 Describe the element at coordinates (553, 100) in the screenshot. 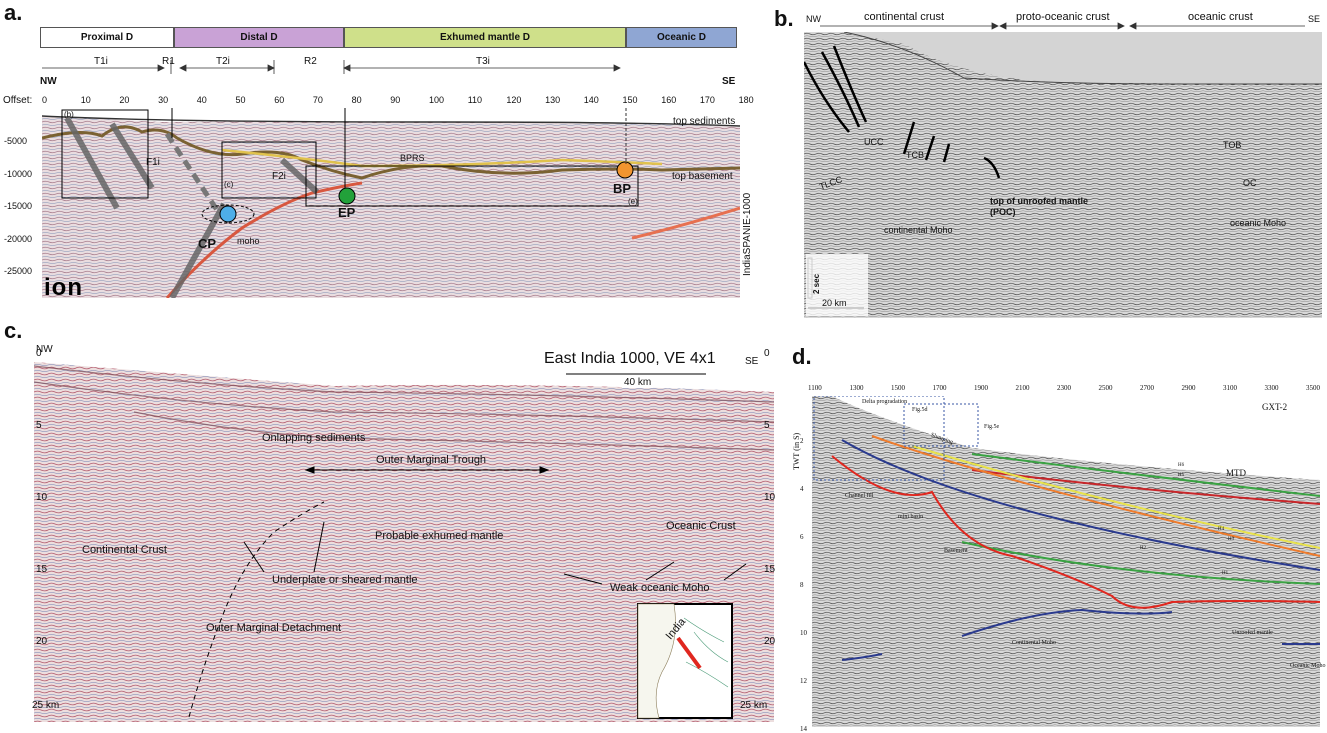

I see `offset-tick: 130` at that location.